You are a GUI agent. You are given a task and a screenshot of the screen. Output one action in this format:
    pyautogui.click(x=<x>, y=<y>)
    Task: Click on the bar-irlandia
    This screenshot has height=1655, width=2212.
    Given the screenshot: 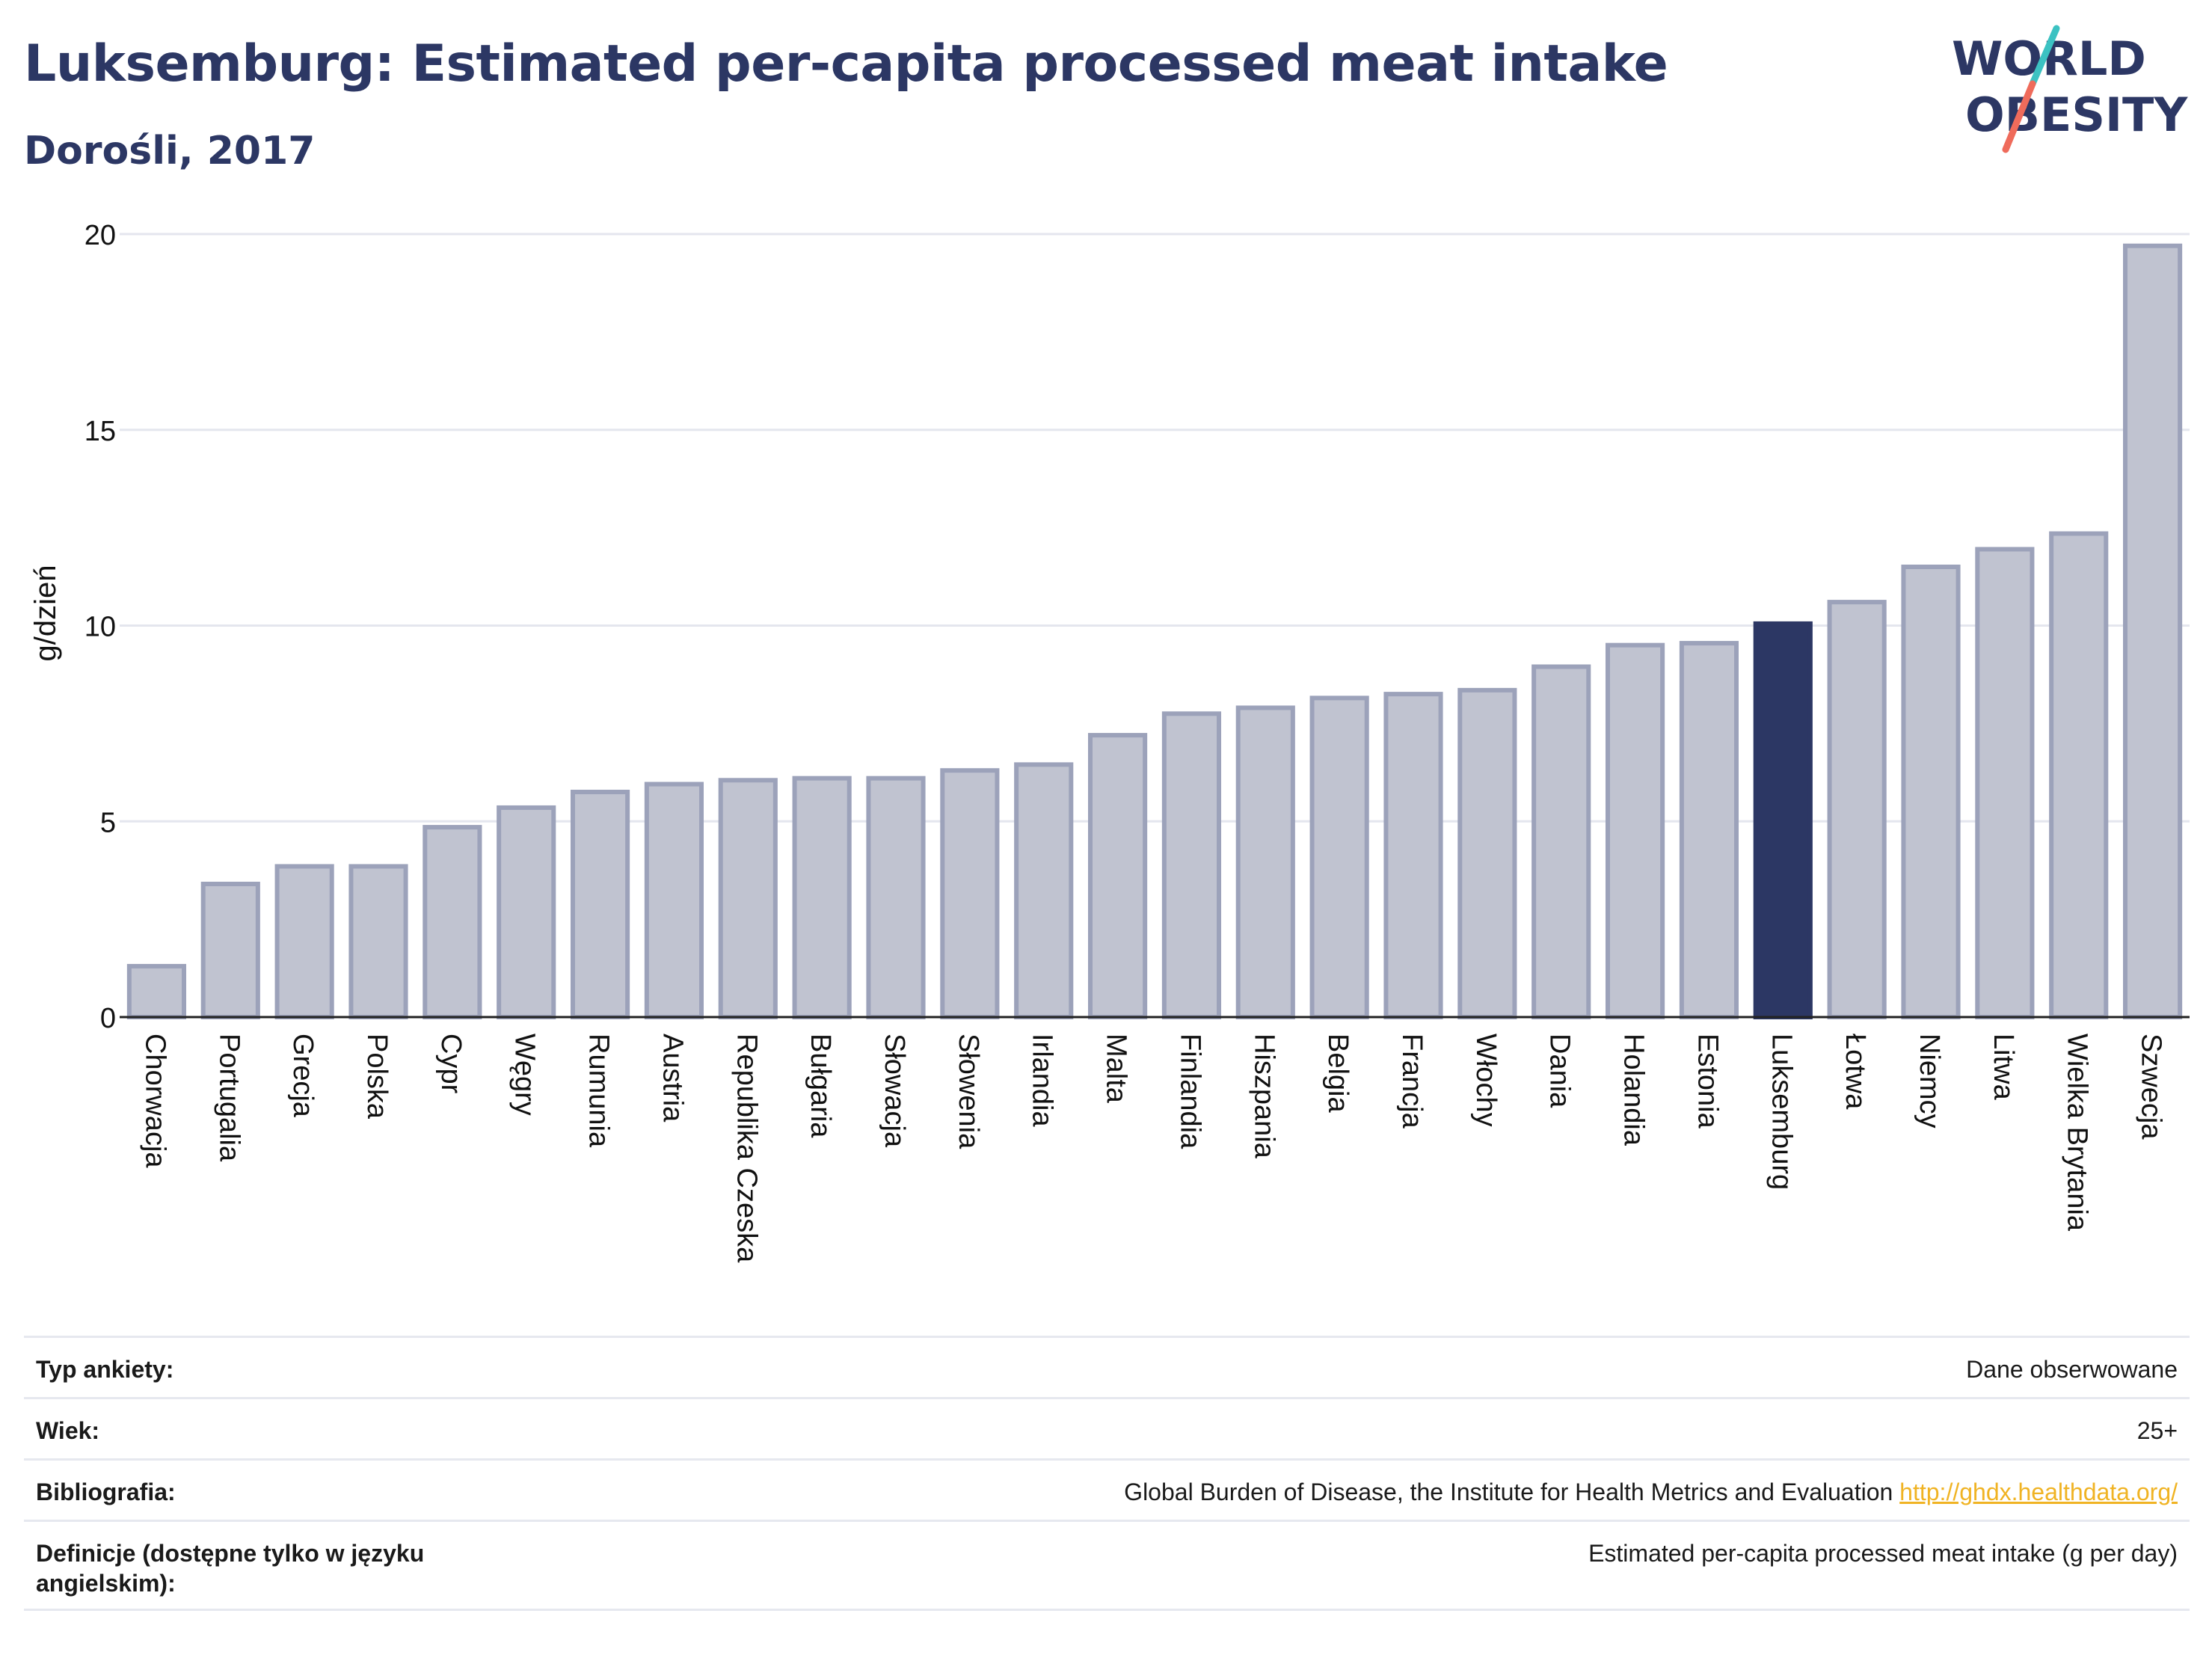 What is the action you would take?
    pyautogui.click(x=1044, y=891)
    